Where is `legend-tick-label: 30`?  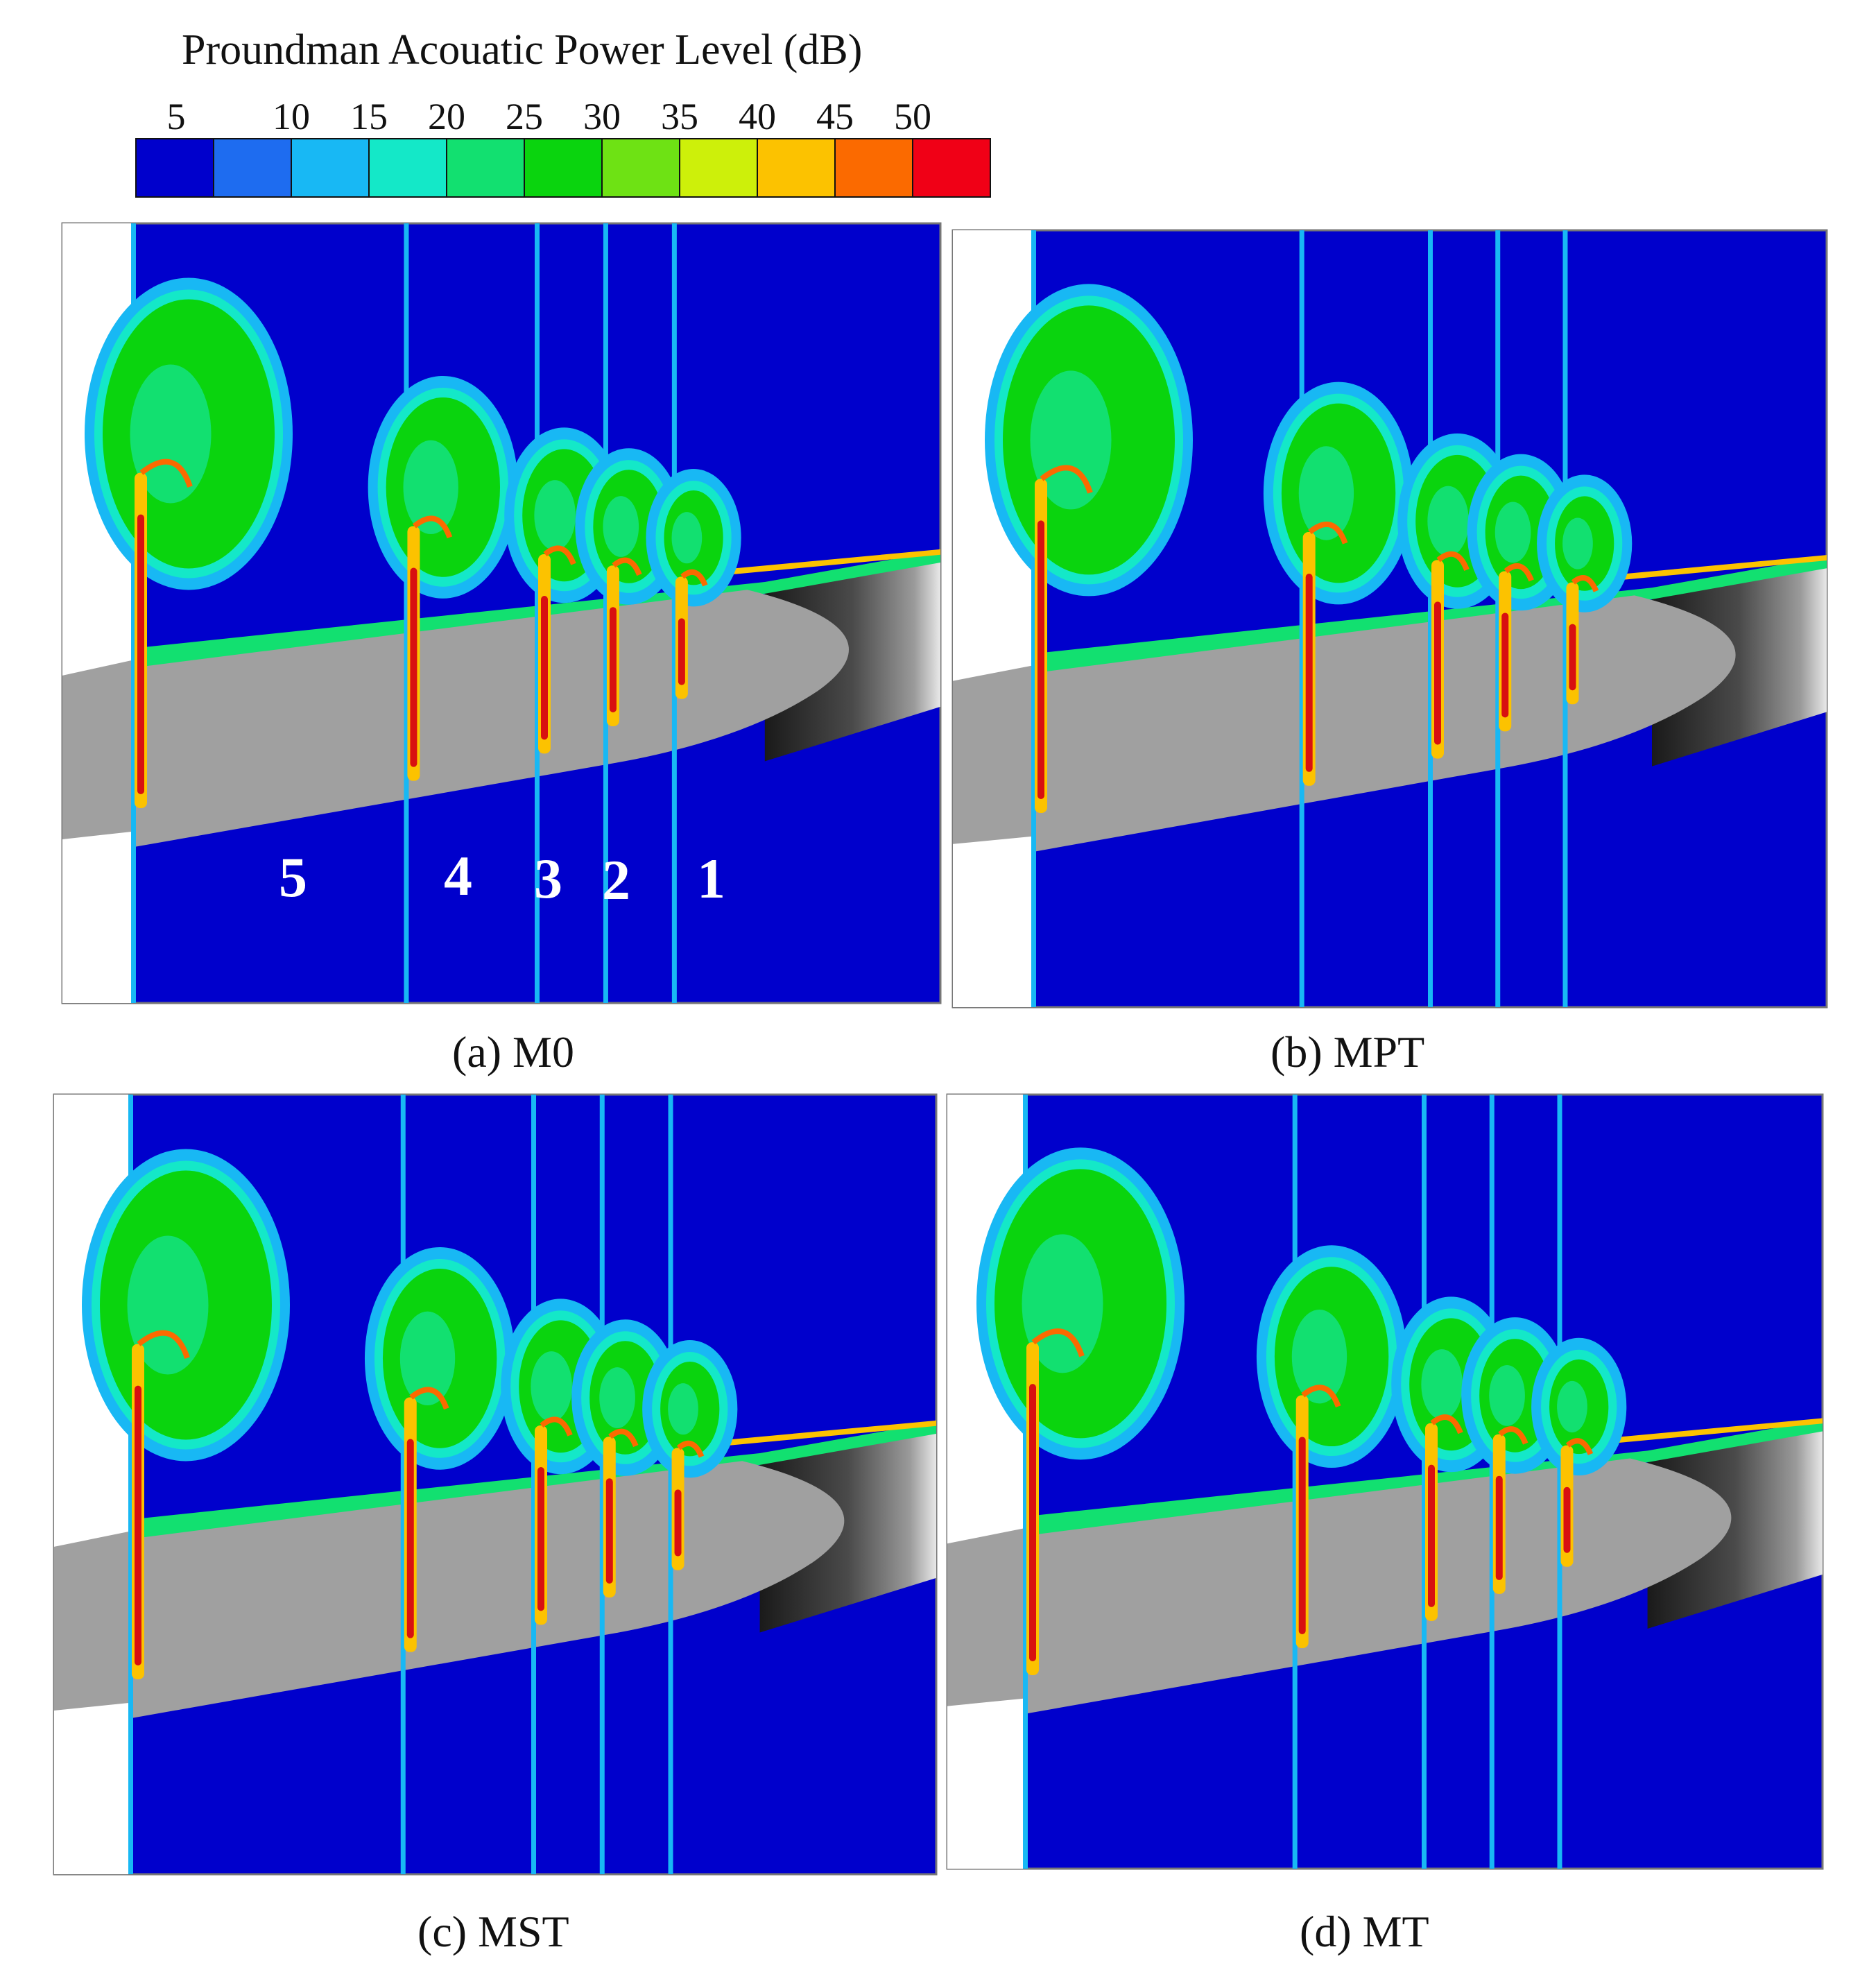 legend-tick-label: 30 is located at coordinates (602, 116).